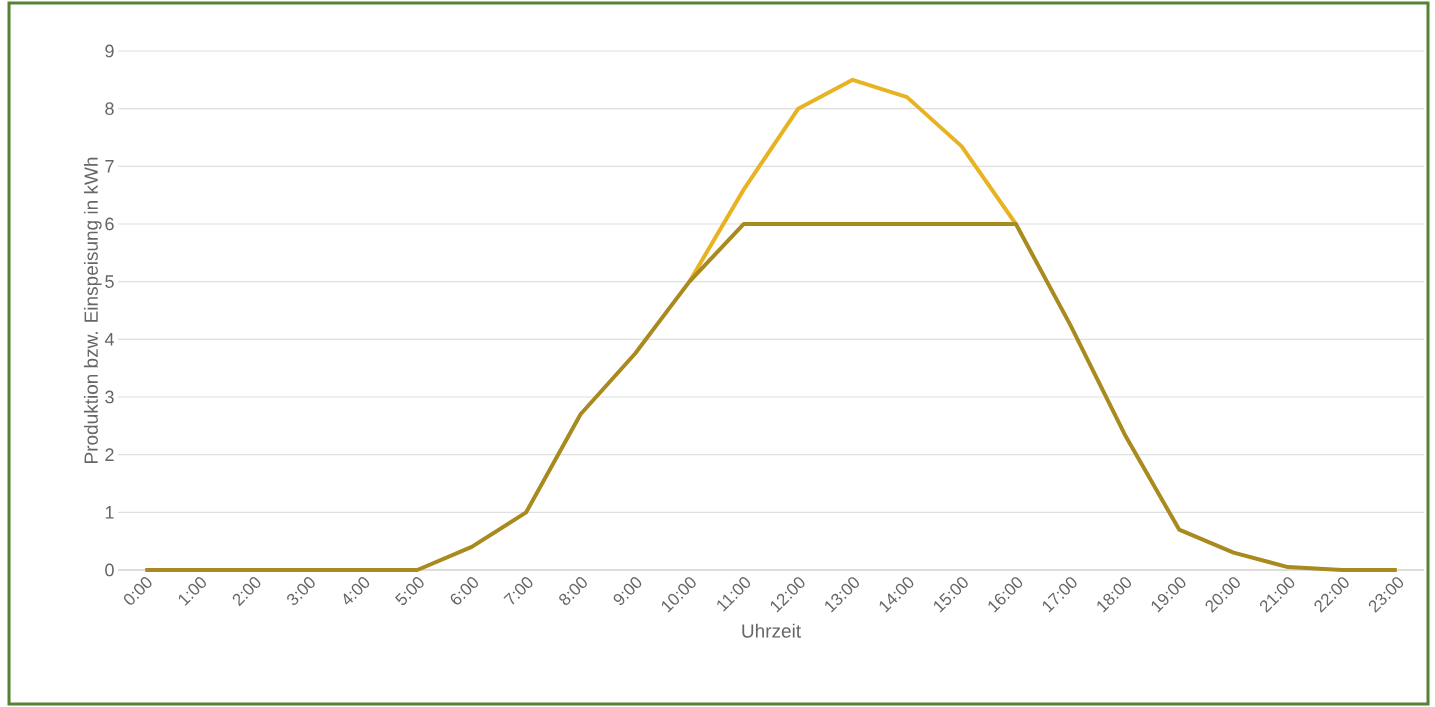 The height and width of the screenshot is (707, 1435). Describe the element at coordinates (92, 310) in the screenshot. I see `y-axis-title: Produktion bzw. Einspeisung in kWh` at that location.